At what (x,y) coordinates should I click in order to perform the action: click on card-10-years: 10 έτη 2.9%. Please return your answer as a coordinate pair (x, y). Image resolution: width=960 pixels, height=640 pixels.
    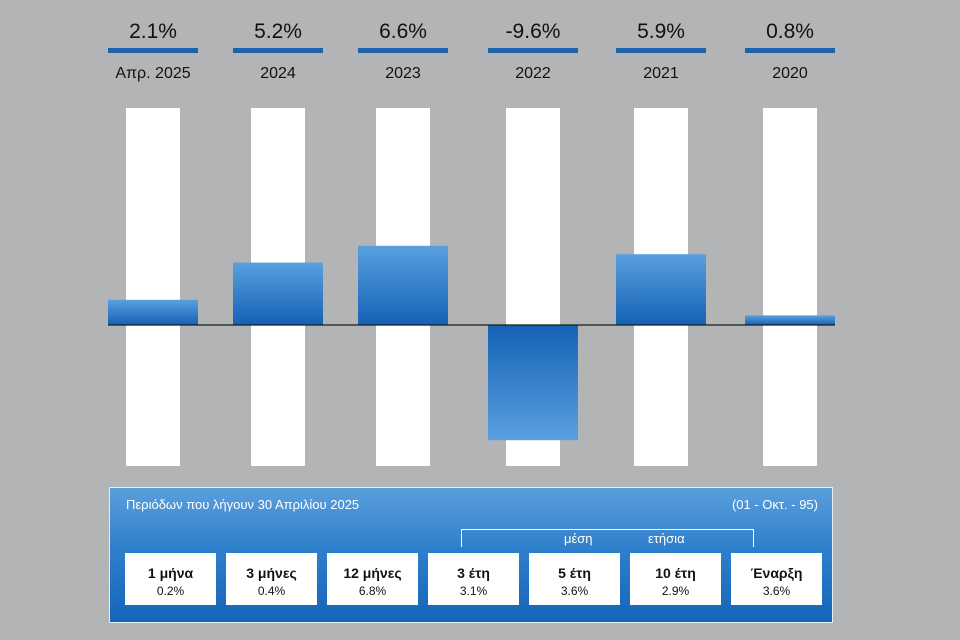
    Looking at the image, I should click on (675, 579).